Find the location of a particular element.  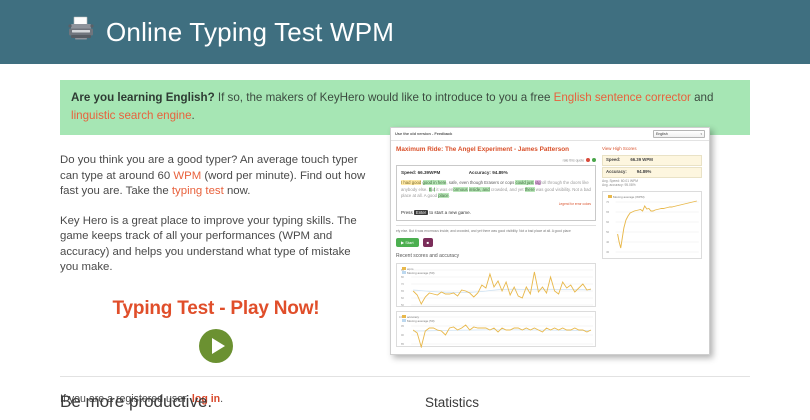

progress-chart-svg: 70 65 60 50 40 30 is located at coordinates (652, 227).